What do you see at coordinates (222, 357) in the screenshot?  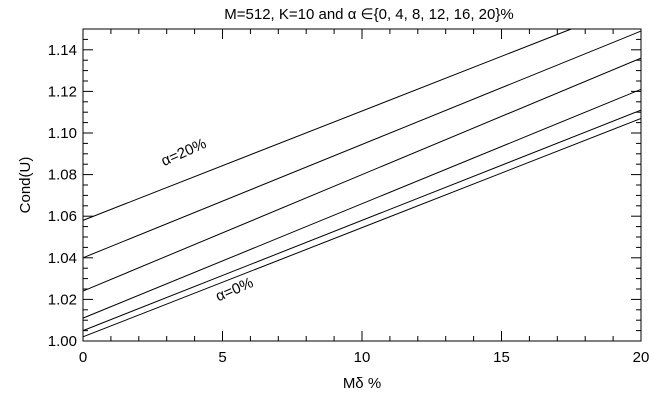 I see `x-tick-label: 5` at bounding box center [222, 357].